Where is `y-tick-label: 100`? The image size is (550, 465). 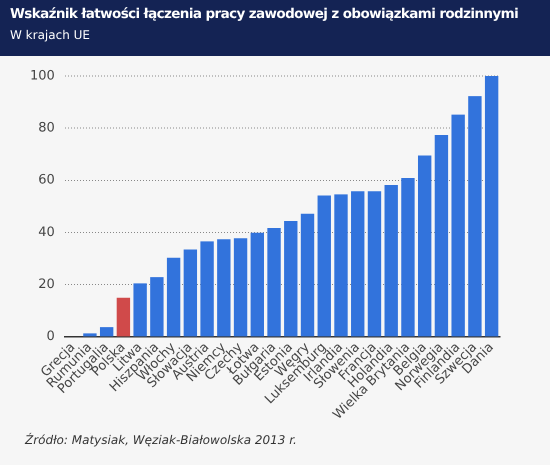
y-tick-label: 100 is located at coordinates (42, 76).